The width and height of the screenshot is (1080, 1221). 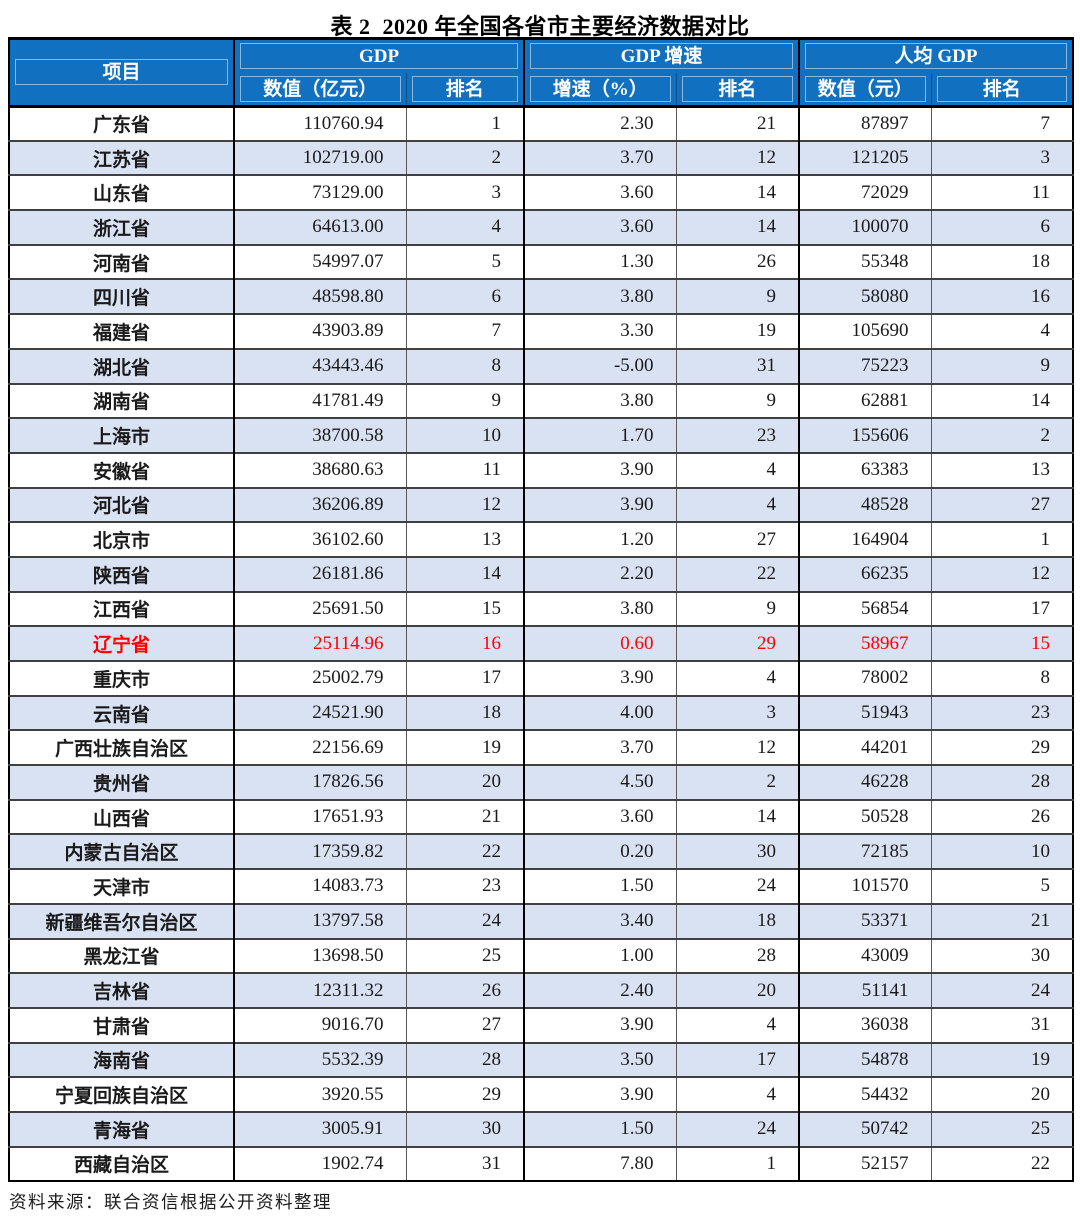 What do you see at coordinates (865, 435) in the screenshot?
I see `cell-per_capita: 155606` at bounding box center [865, 435].